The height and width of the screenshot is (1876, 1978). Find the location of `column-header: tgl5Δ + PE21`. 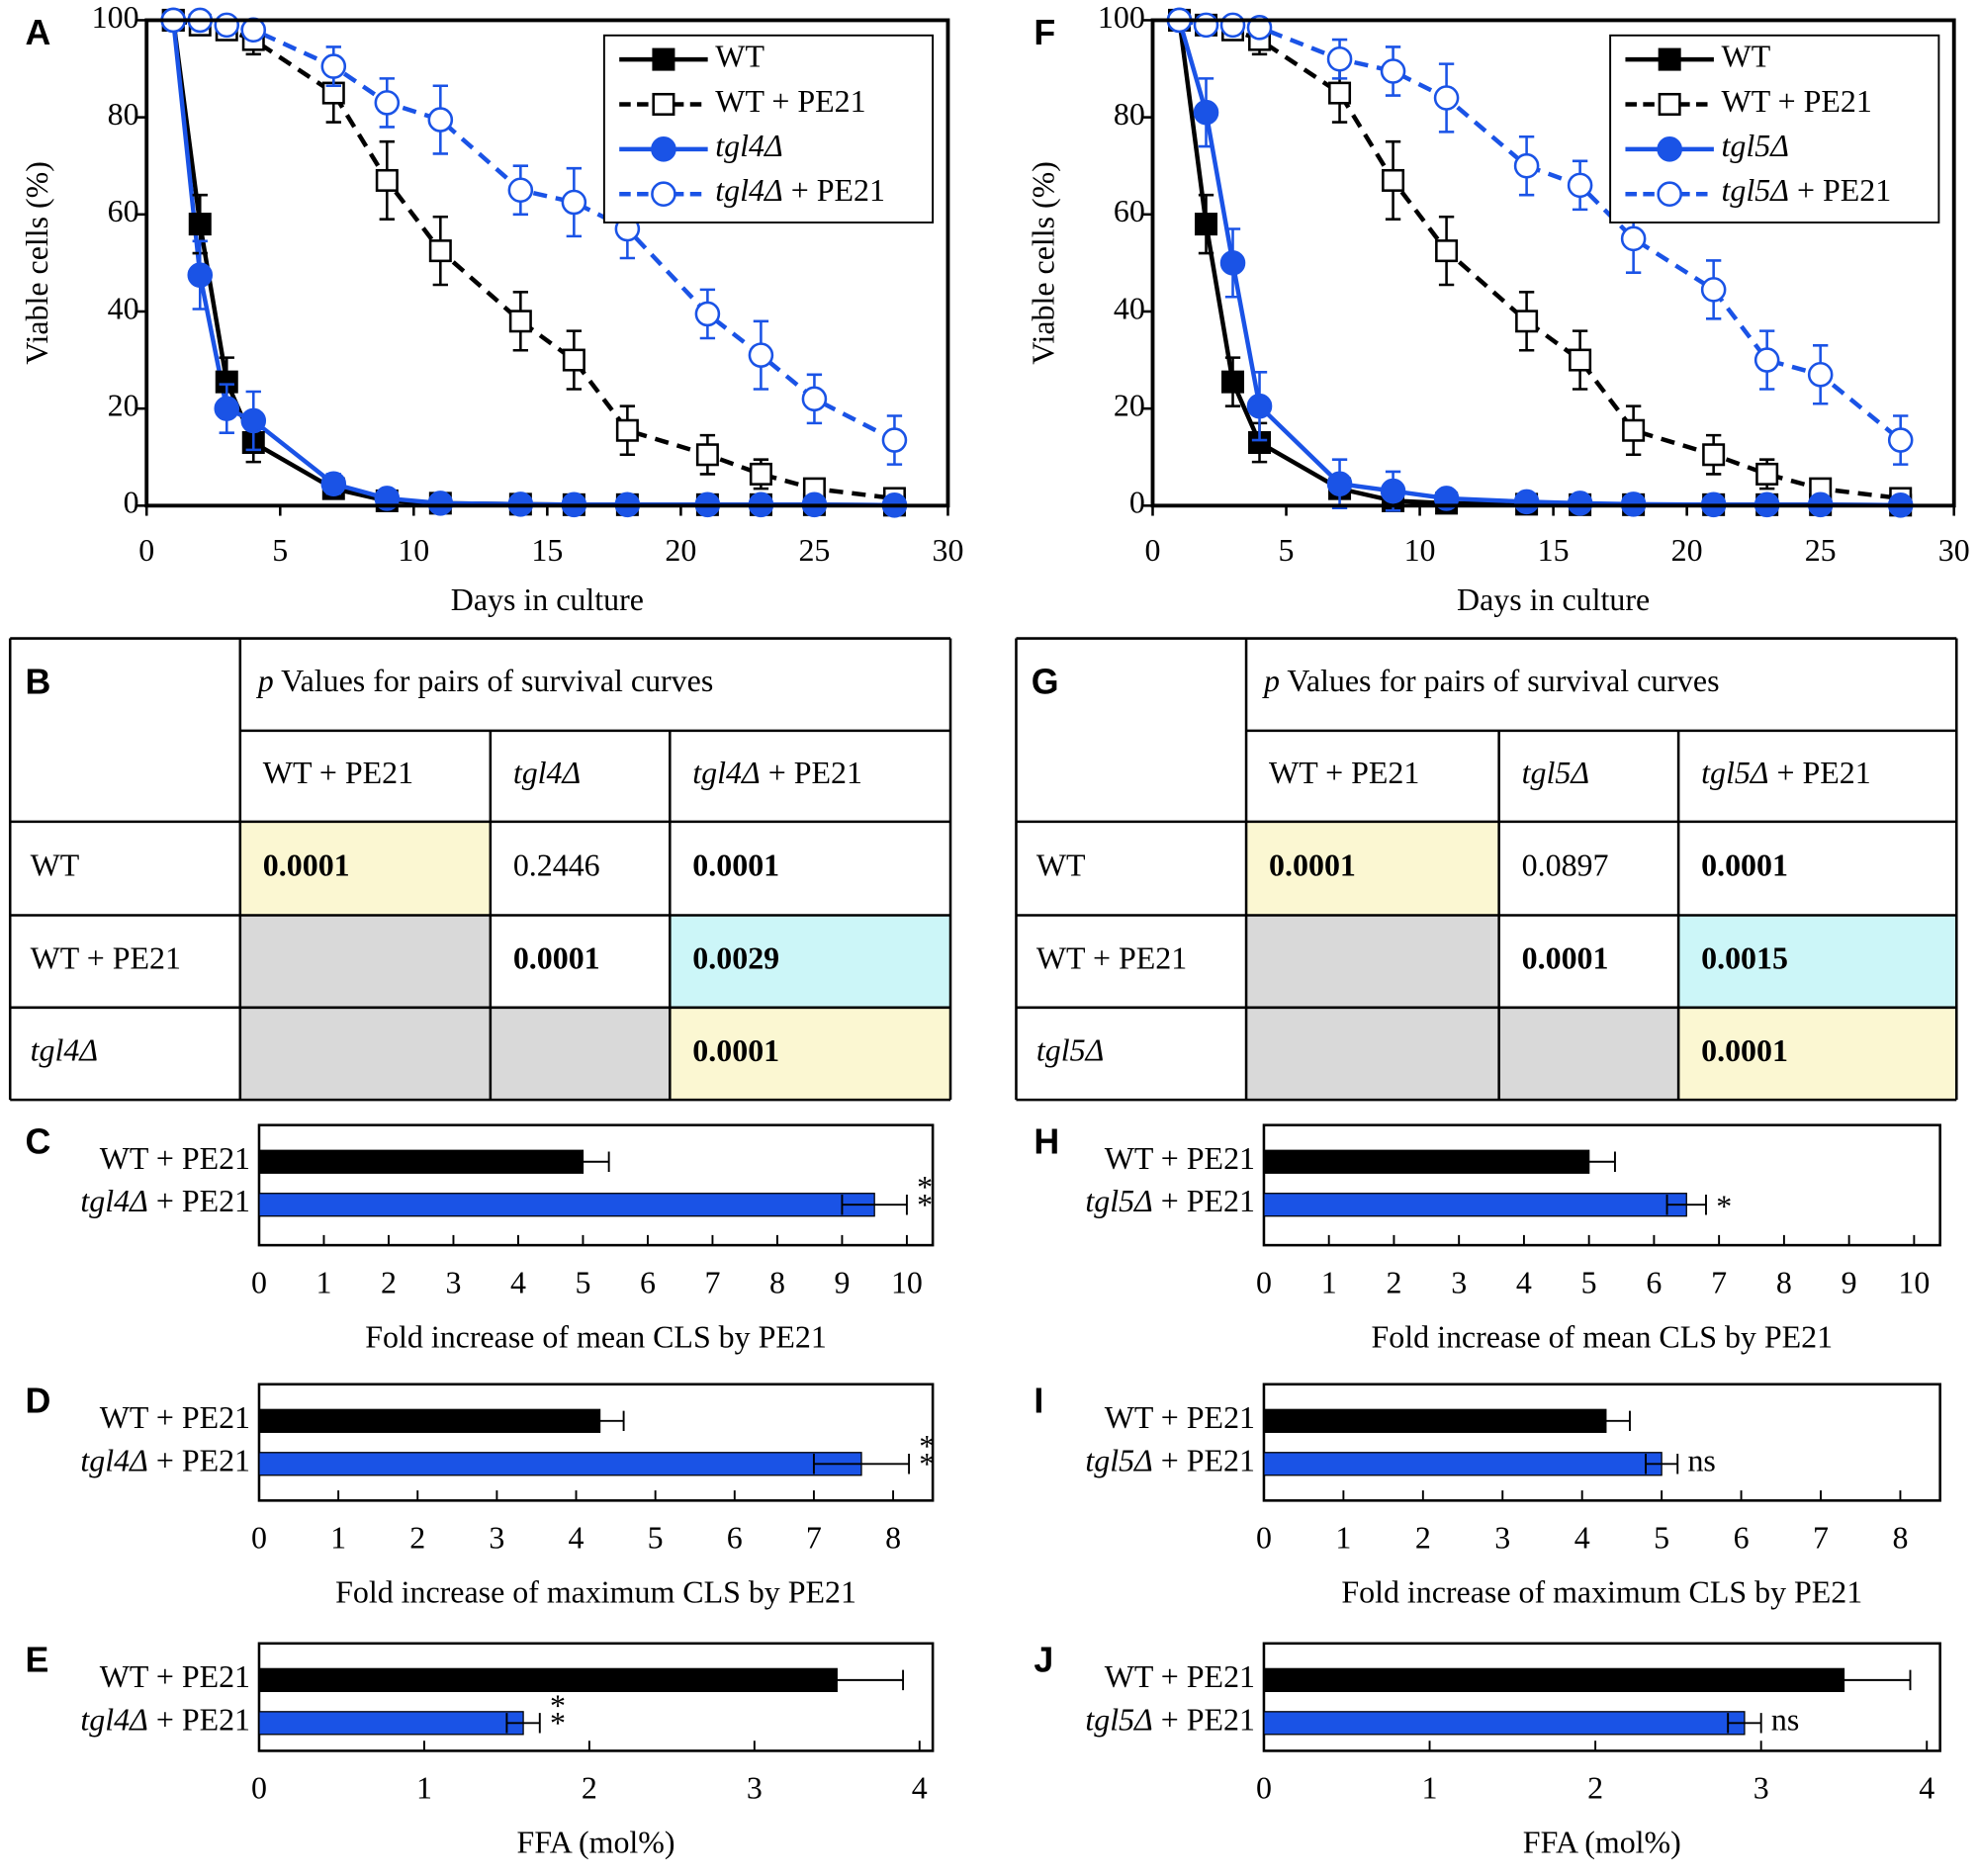

column-header: tgl5Δ + PE21 is located at coordinates (1786, 773).